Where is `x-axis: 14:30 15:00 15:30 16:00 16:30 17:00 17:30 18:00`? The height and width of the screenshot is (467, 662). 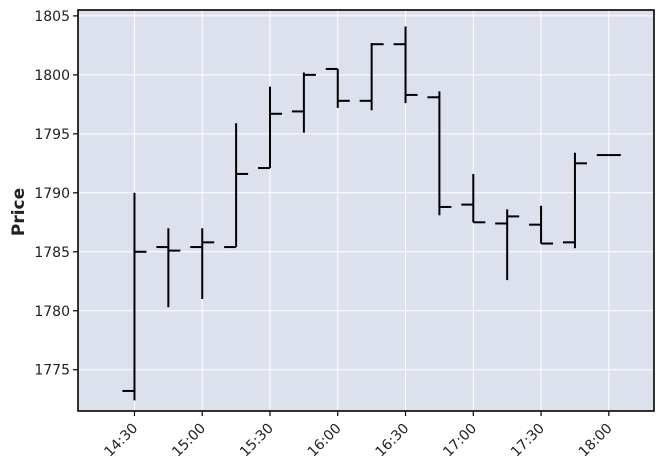
x-axis: 14:30 15:00 15:30 16:00 16:30 17:00 17:30 18:00 is located at coordinates (358, 436).